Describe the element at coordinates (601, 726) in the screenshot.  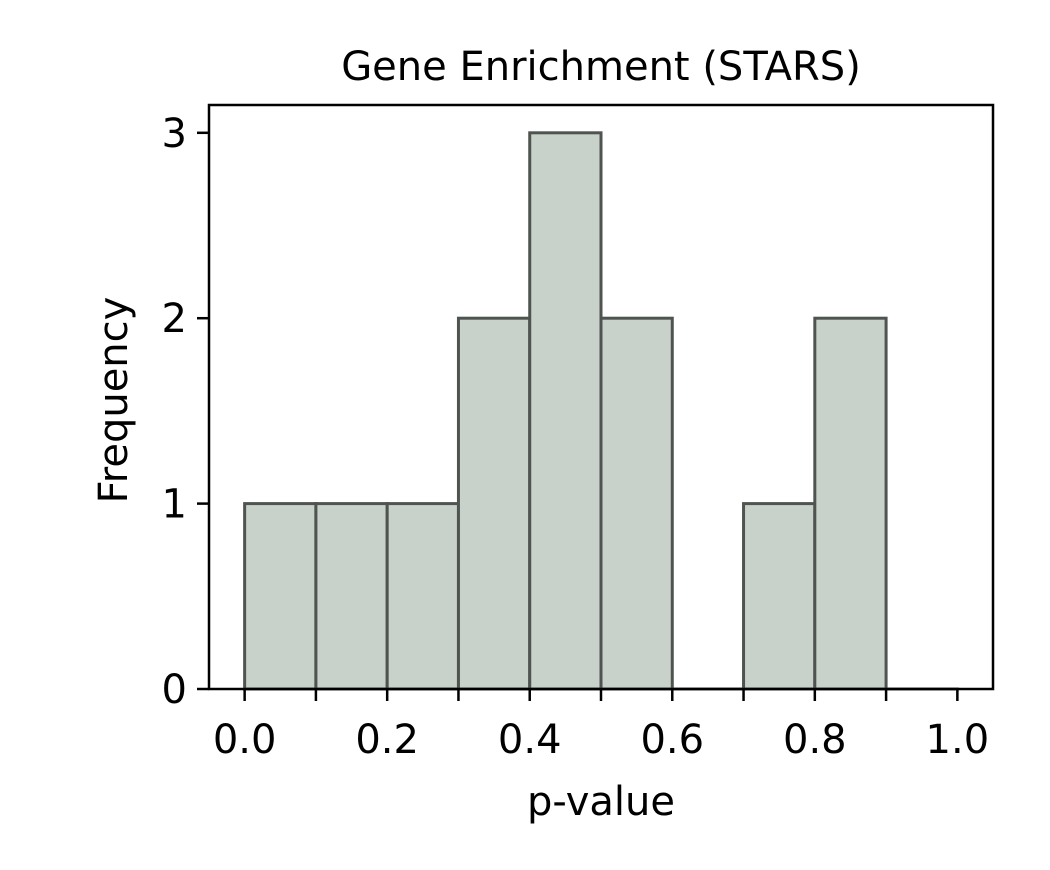
I see `x-axis-ticks: 0.0 0.2 0.4 0.6 0.8 1.0` at that location.